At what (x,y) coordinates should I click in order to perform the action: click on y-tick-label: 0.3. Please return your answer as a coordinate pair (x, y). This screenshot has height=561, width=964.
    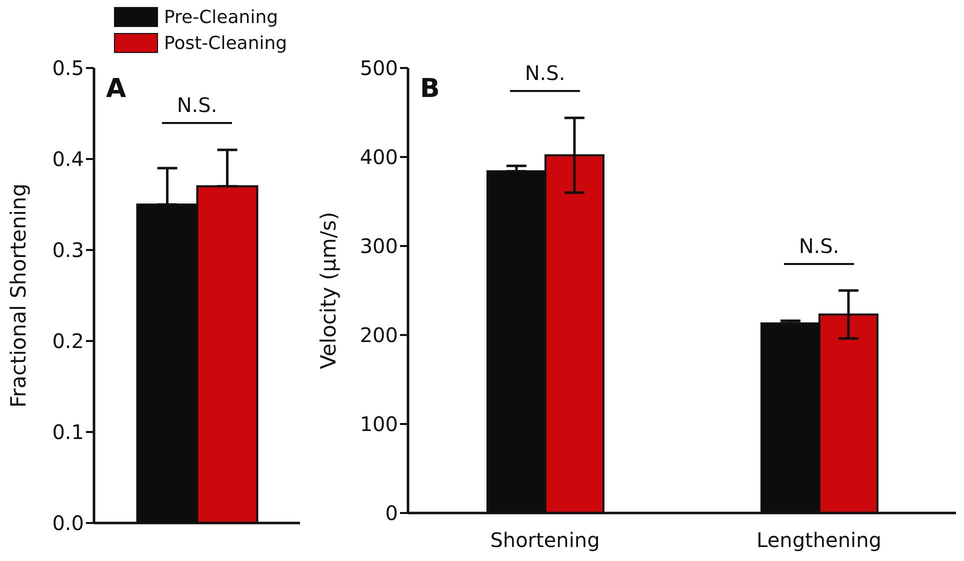
    Looking at the image, I should click on (68, 250).